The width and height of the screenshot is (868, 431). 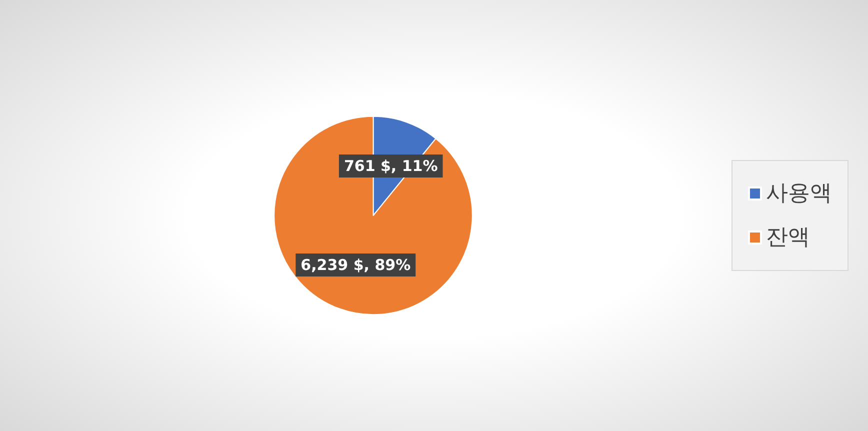 What do you see at coordinates (788, 237) in the screenshot?
I see `legend-label: 잔액` at bounding box center [788, 237].